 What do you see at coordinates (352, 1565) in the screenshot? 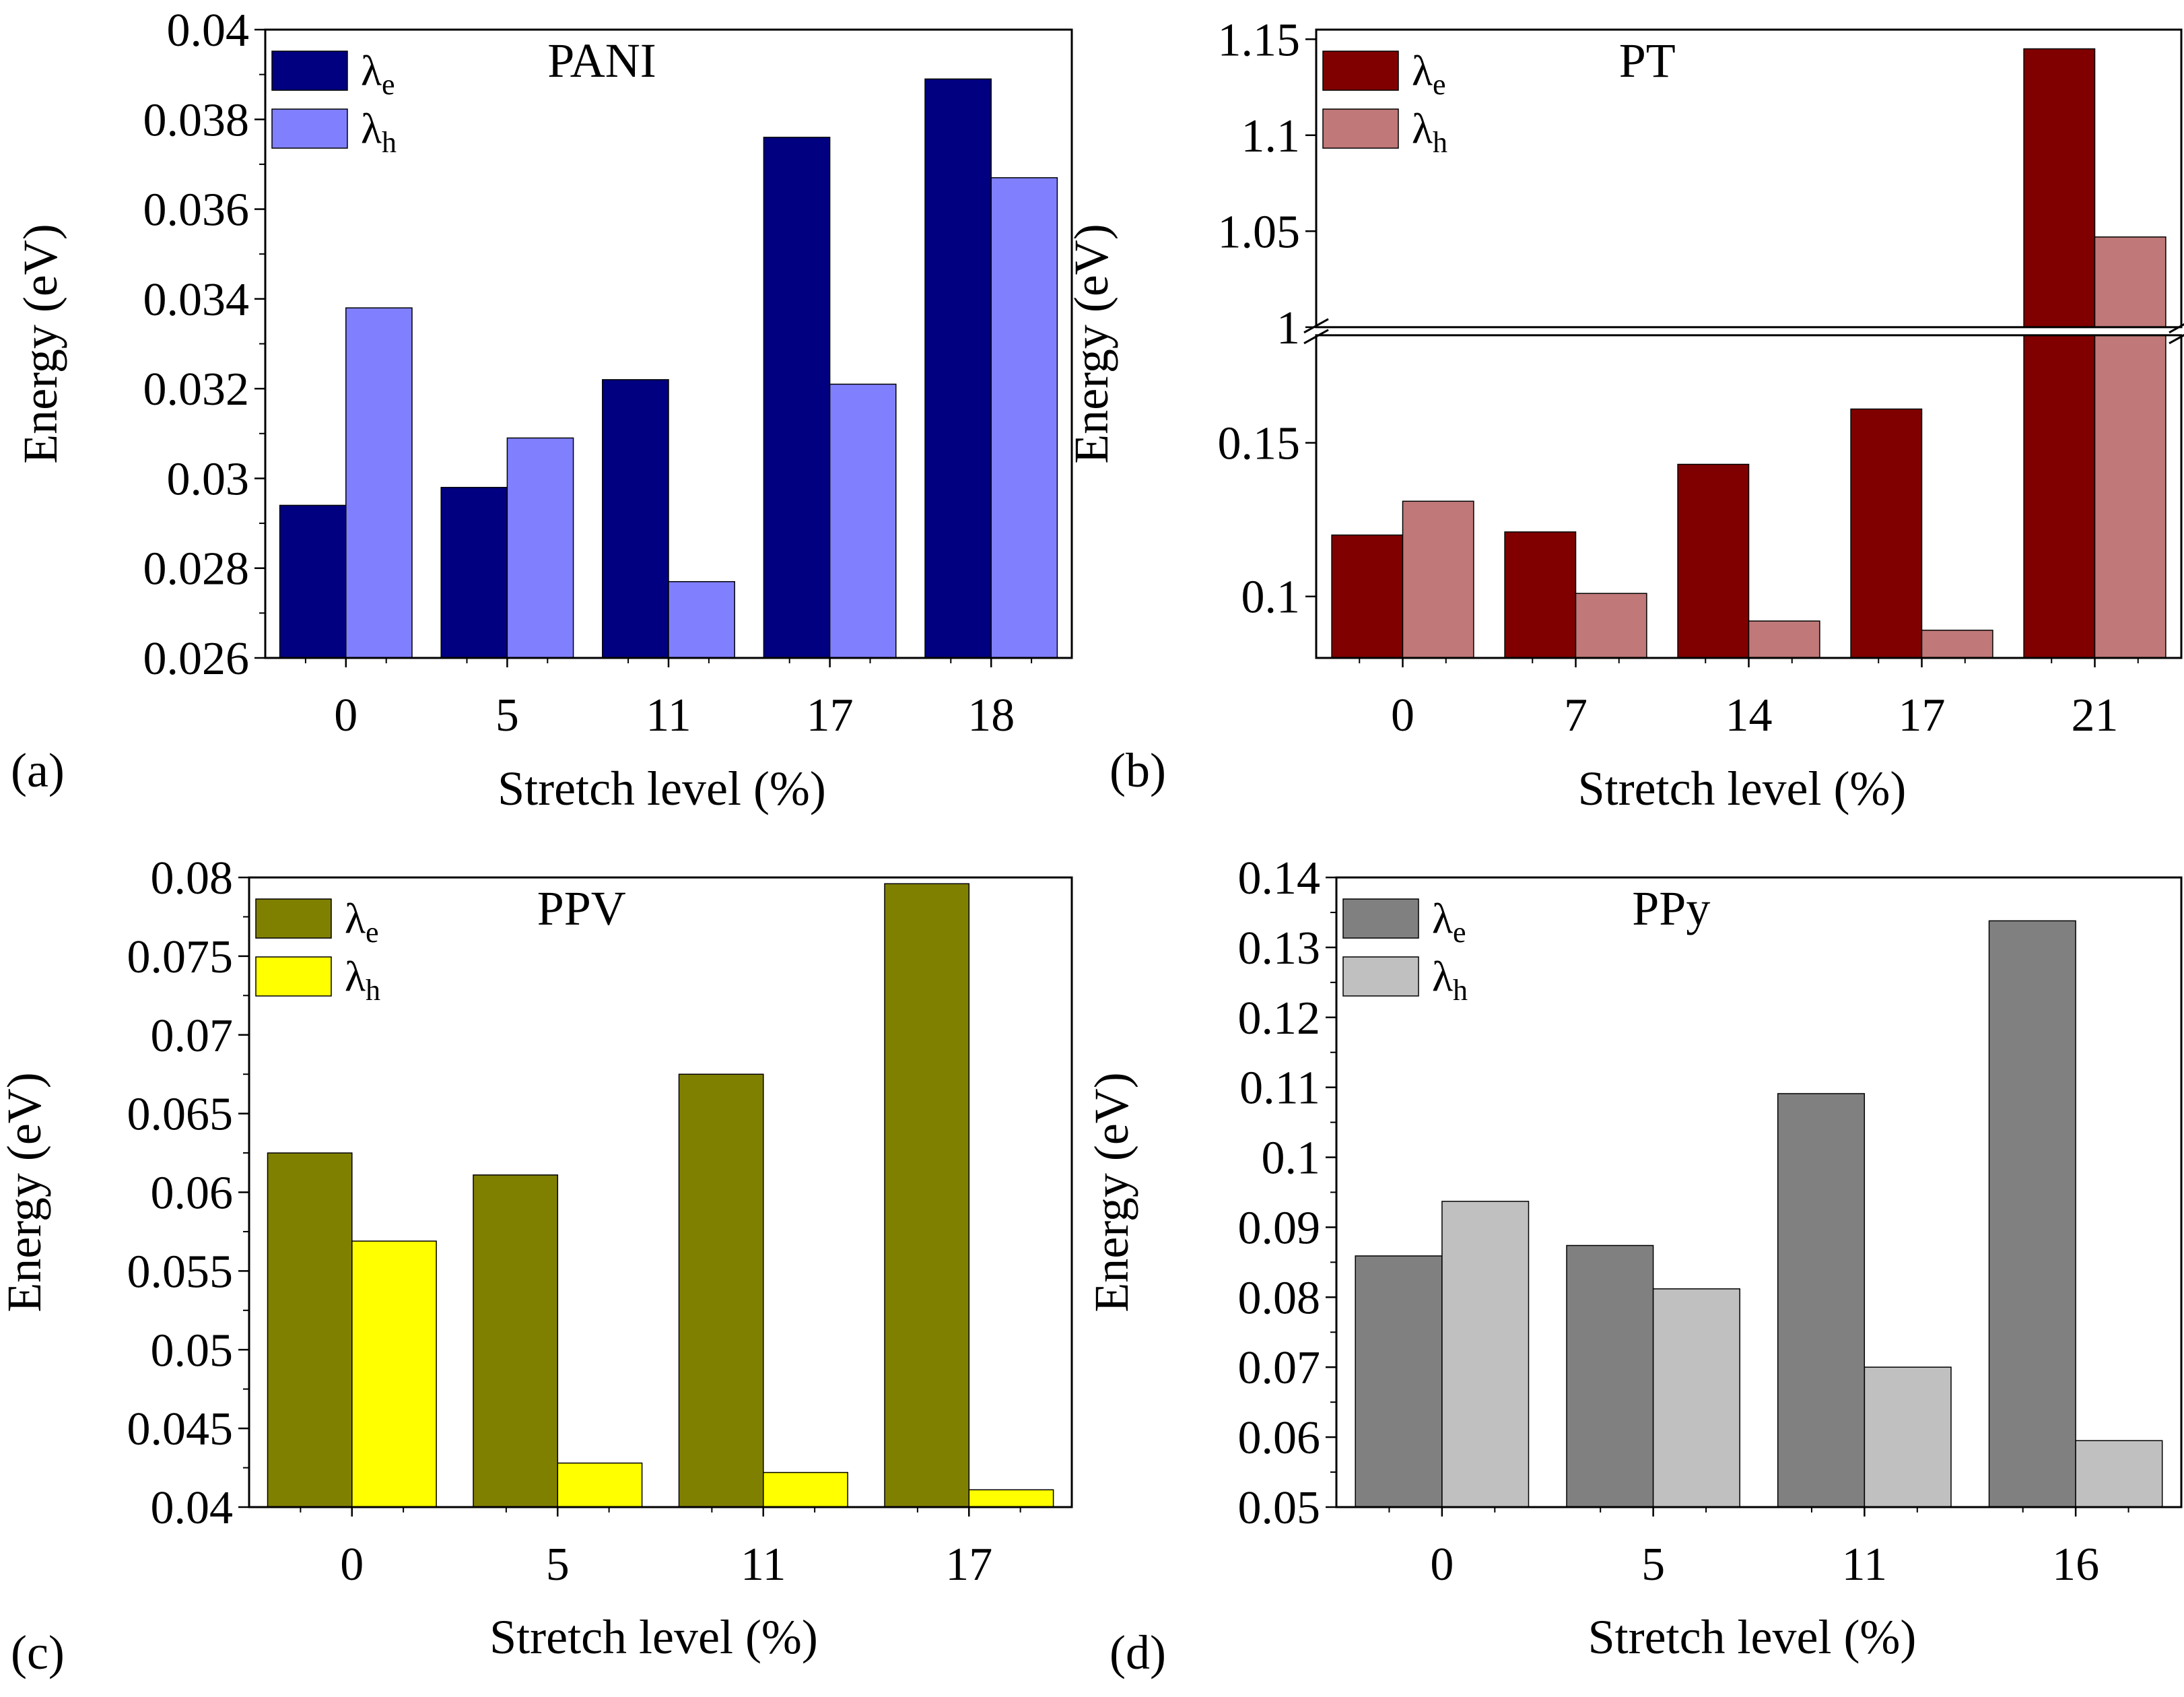
I see `x-tick-label: 0` at bounding box center [352, 1565].